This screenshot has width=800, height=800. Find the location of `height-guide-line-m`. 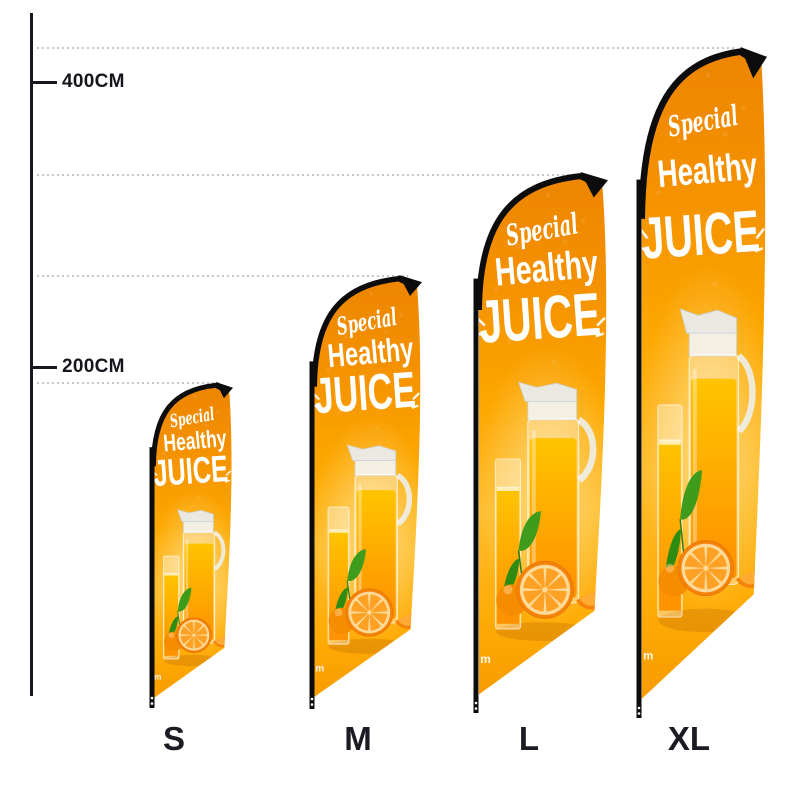

height-guide-line-m is located at coordinates (222, 276).